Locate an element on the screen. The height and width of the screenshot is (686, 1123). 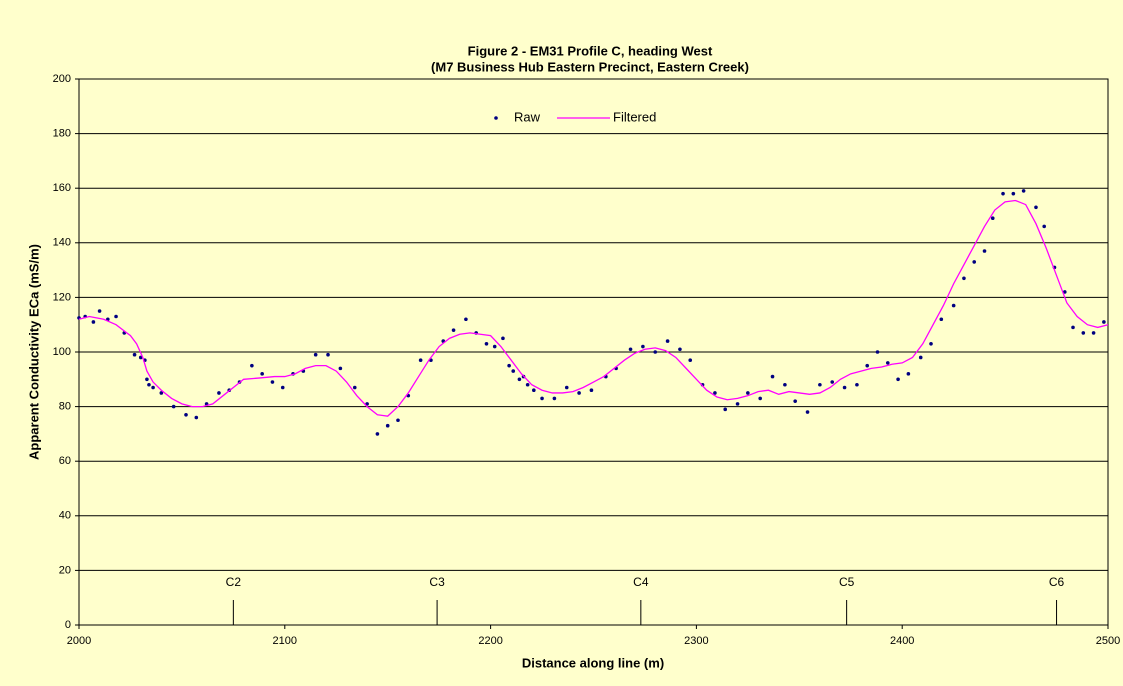
chart-title: Figure 2 - EM31 Profile C, heading West is located at coordinates (590, 50).